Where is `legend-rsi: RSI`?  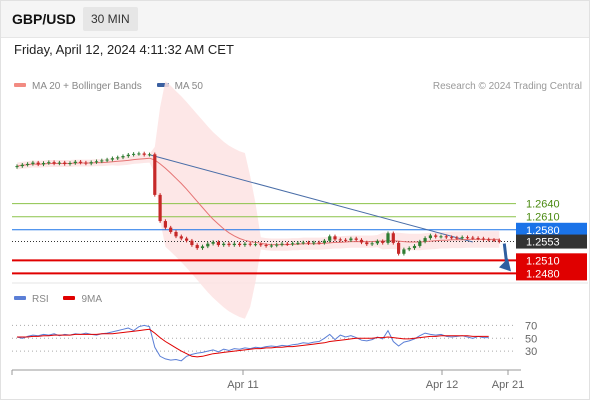
legend-rsi: RSI is located at coordinates (31, 299).